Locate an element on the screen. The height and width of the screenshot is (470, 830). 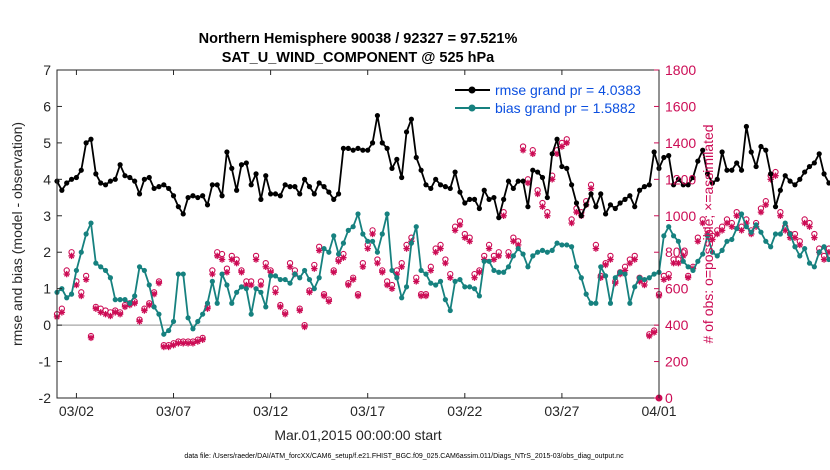
y-tick-label: 3 is located at coordinates (47, 216).